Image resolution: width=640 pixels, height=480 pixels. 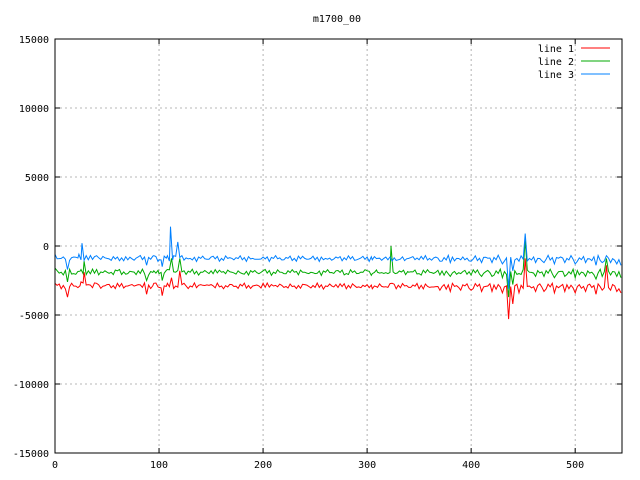 I want to click on y-tick-label: -15000, so click(x=31, y=454).